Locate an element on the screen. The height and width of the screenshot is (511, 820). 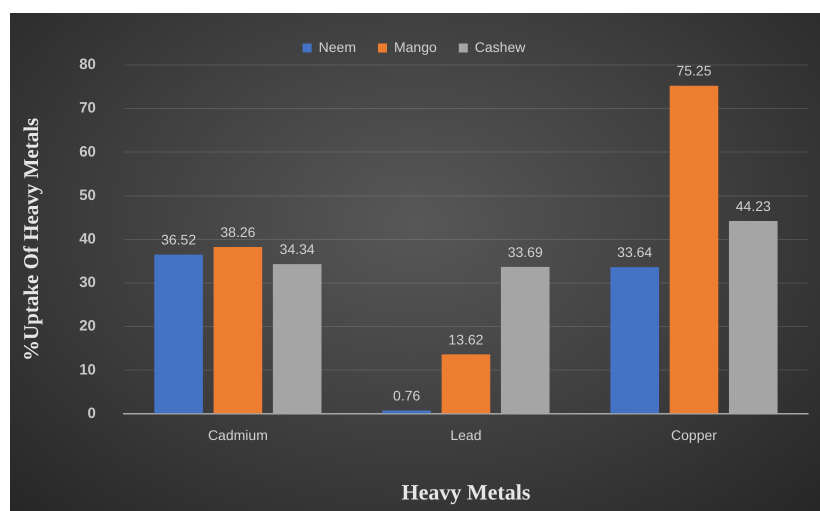
x-axis-title: Heavy Metals is located at coordinates (466, 491).